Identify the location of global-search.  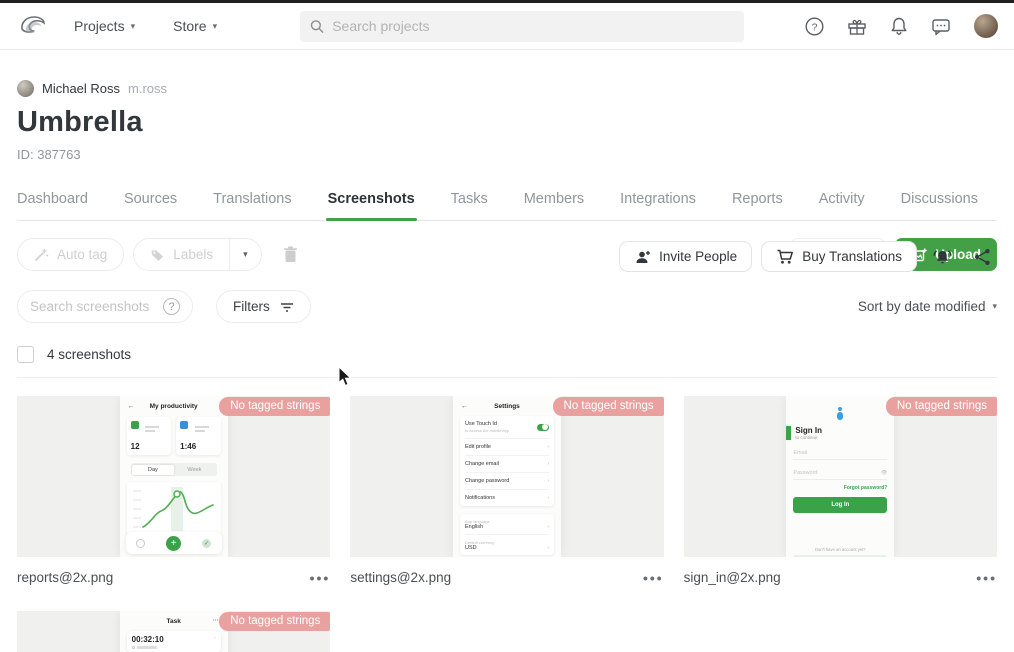
(522, 26).